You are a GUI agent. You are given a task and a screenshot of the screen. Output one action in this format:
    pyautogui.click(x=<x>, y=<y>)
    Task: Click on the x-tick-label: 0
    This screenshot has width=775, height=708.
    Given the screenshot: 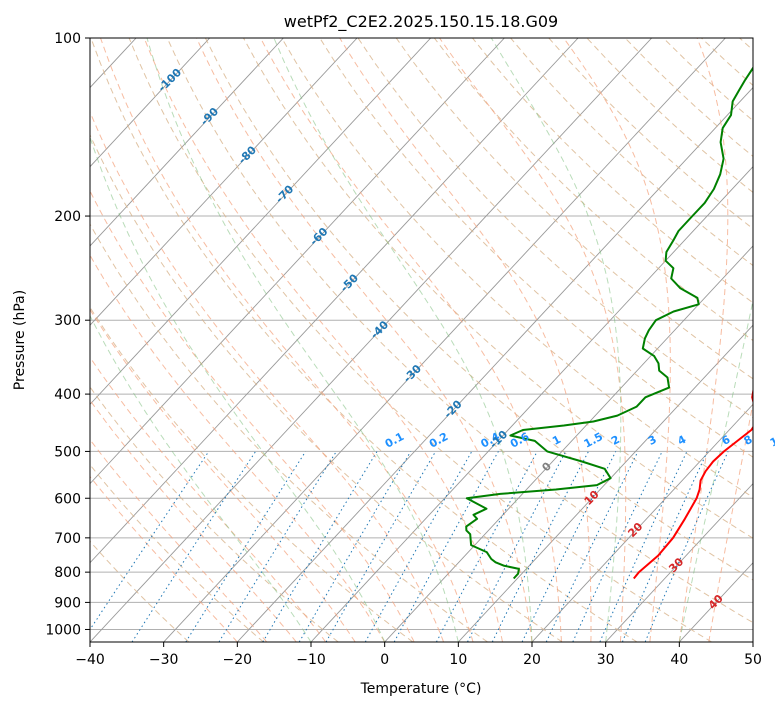 What is the action you would take?
    pyautogui.click(x=384, y=660)
    